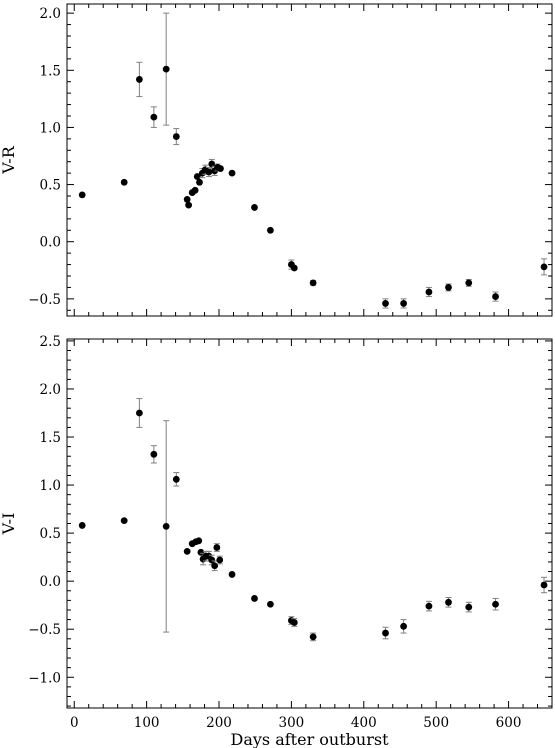  Describe the element at coordinates (74, 723) in the screenshot. I see `x-tick-label: 0` at that location.